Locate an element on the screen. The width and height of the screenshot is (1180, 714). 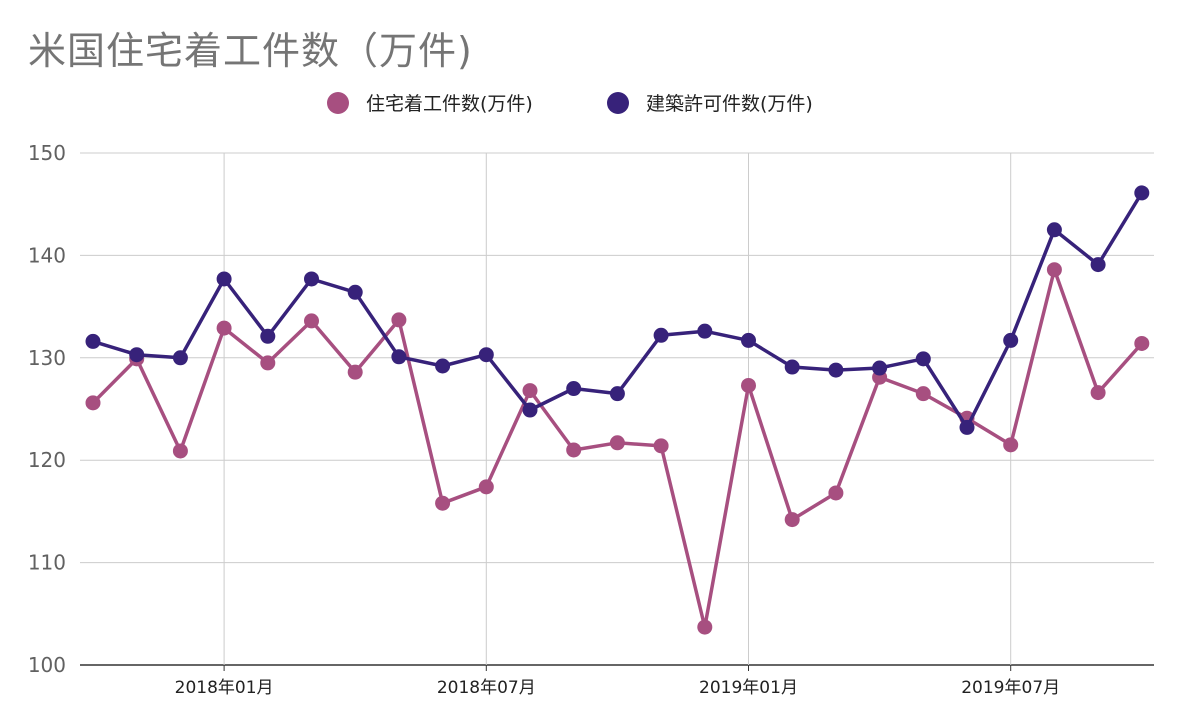
y-tick-label: 130 is located at coordinates (47, 358).